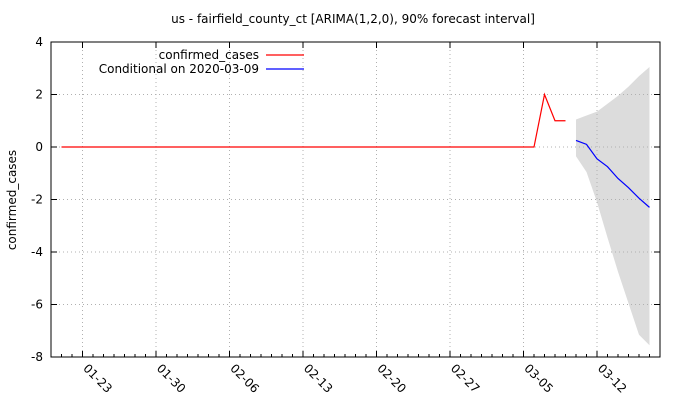 Image resolution: width=680 pixels, height=400 pixels. I want to click on forecast-interval-band, so click(613, 206).